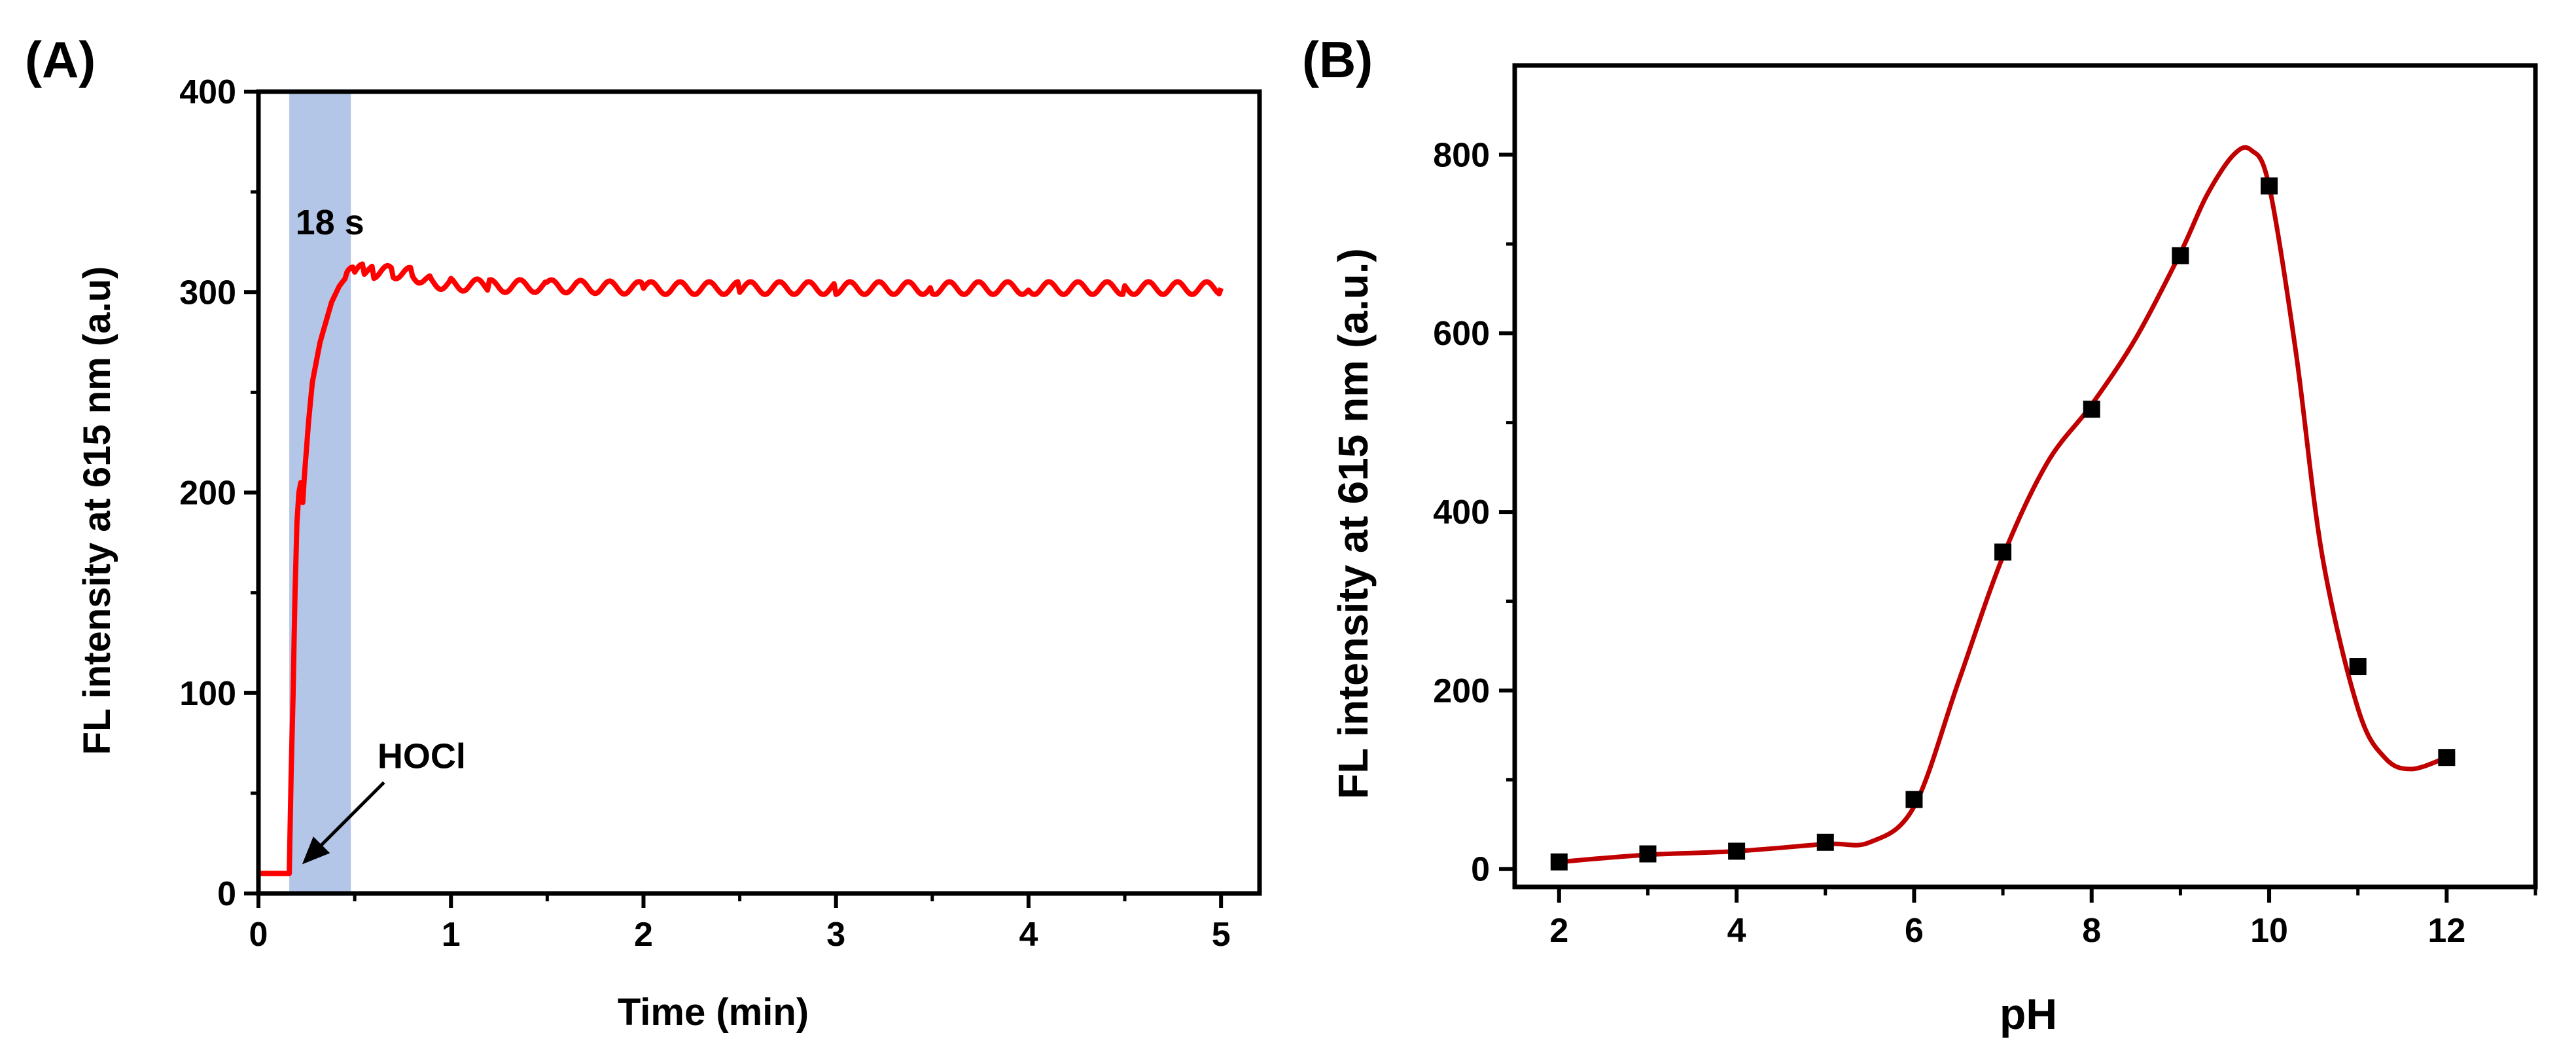 The height and width of the screenshot is (1063, 2576). Describe the element at coordinates (714, 1012) in the screenshot. I see `panel-a-x-title: Time (min)` at that location.